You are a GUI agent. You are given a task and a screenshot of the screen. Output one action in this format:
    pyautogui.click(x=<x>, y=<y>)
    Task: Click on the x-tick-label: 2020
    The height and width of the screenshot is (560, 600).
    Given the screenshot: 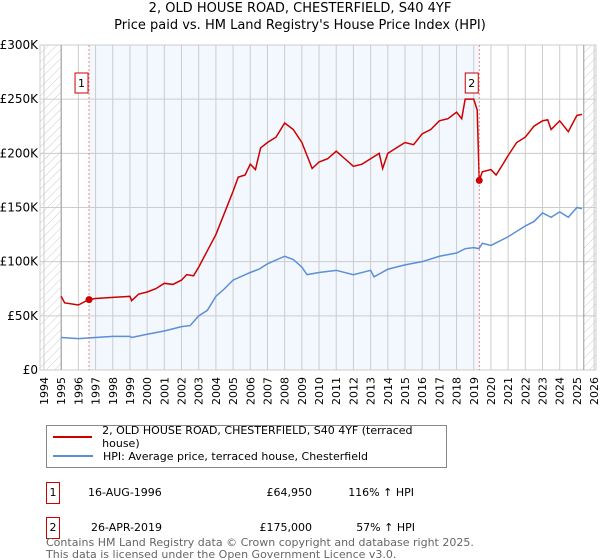 What is the action you would take?
    pyautogui.click(x=491, y=391)
    